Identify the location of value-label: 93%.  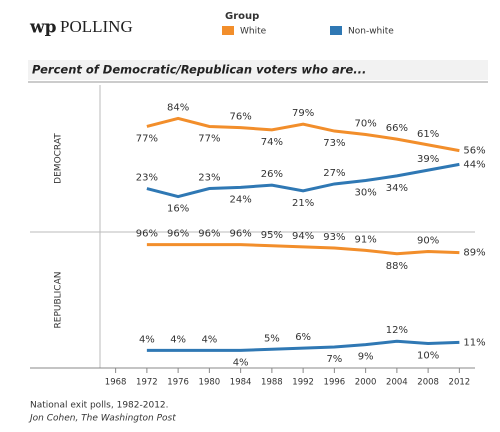
(334, 237).